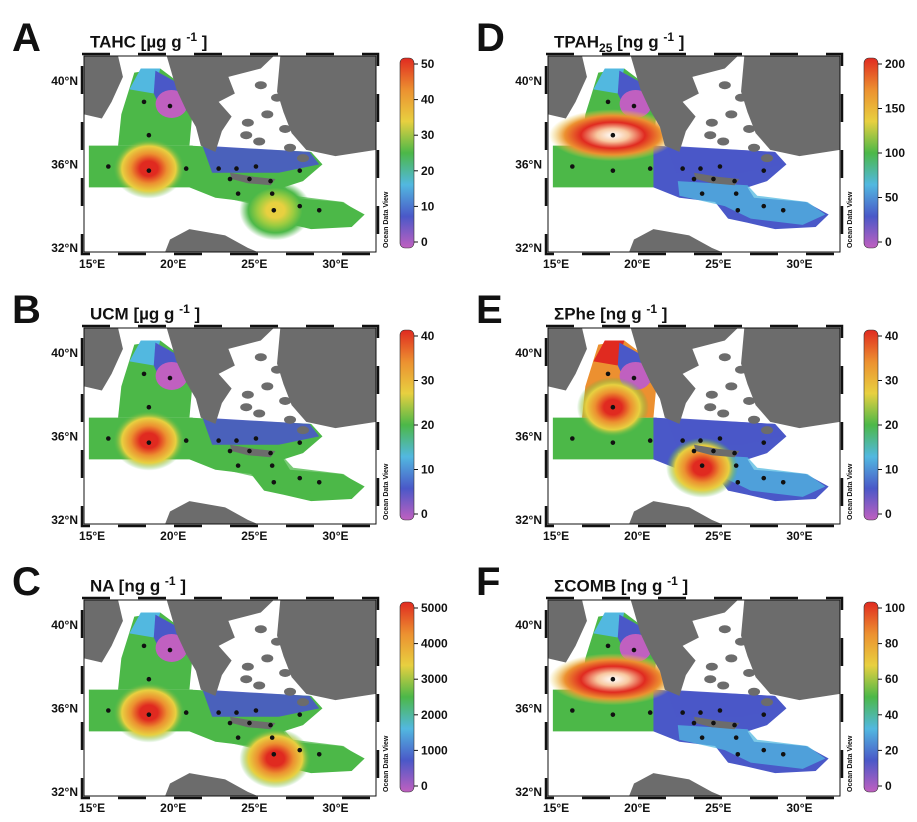 The height and width of the screenshot is (822, 917). I want to click on colorbar-tick-label: 4000, so click(434, 644).